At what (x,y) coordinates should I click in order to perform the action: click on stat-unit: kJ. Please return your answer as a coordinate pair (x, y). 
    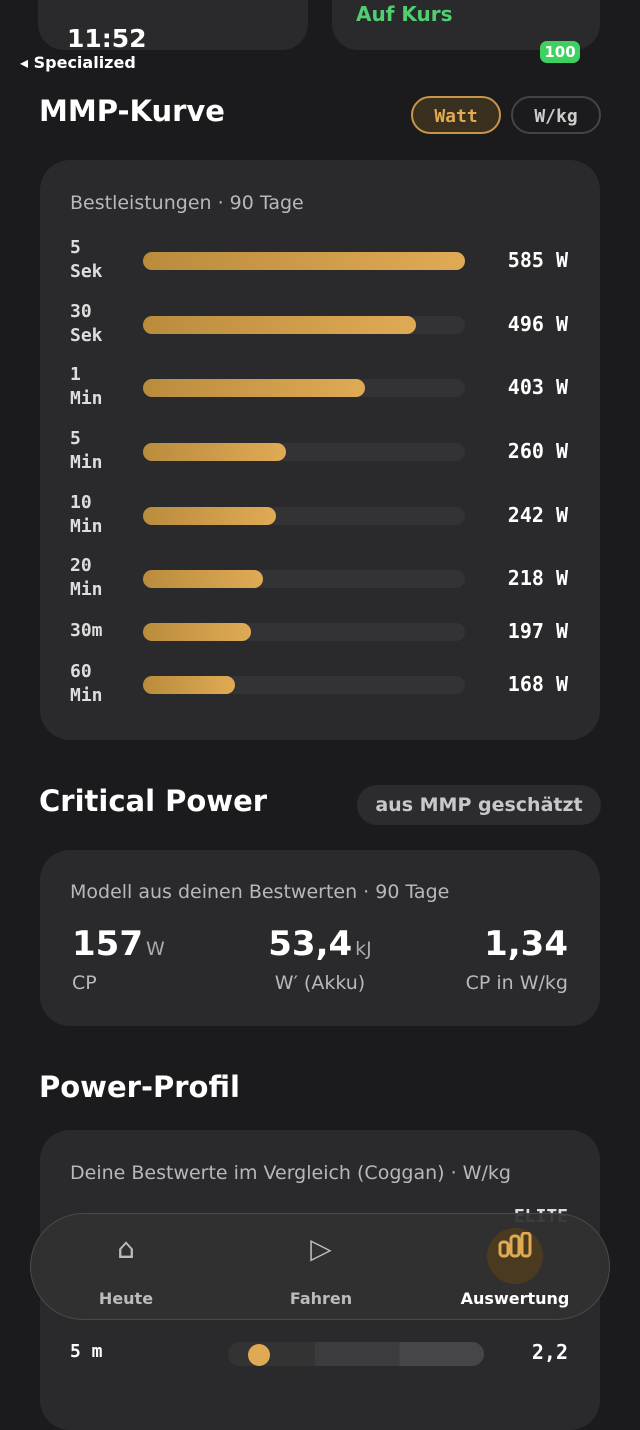
    Looking at the image, I should click on (363, 949).